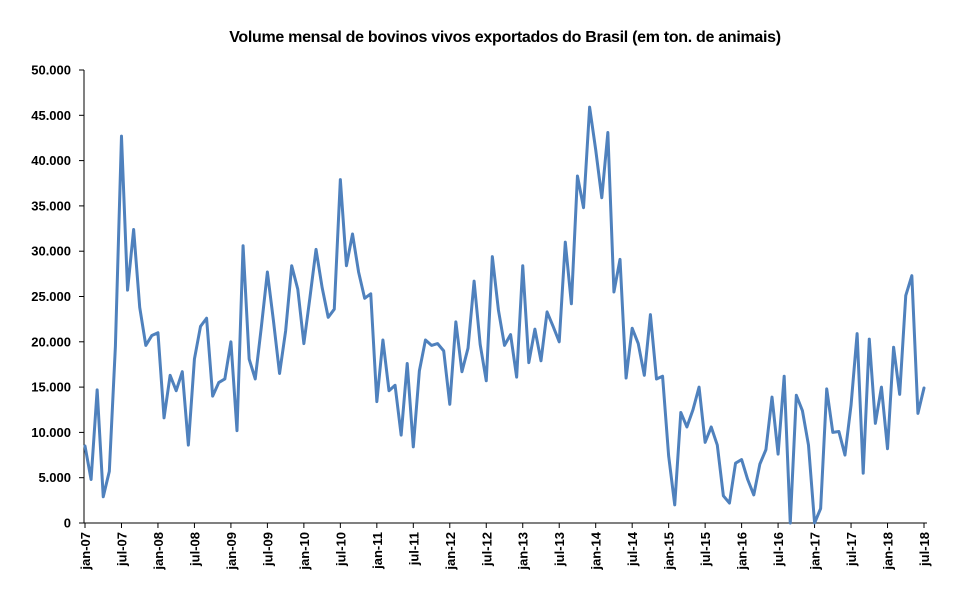 The width and height of the screenshot is (960, 593). Describe the element at coordinates (888, 551) in the screenshot. I see `x-tick-label: jan-18` at that location.